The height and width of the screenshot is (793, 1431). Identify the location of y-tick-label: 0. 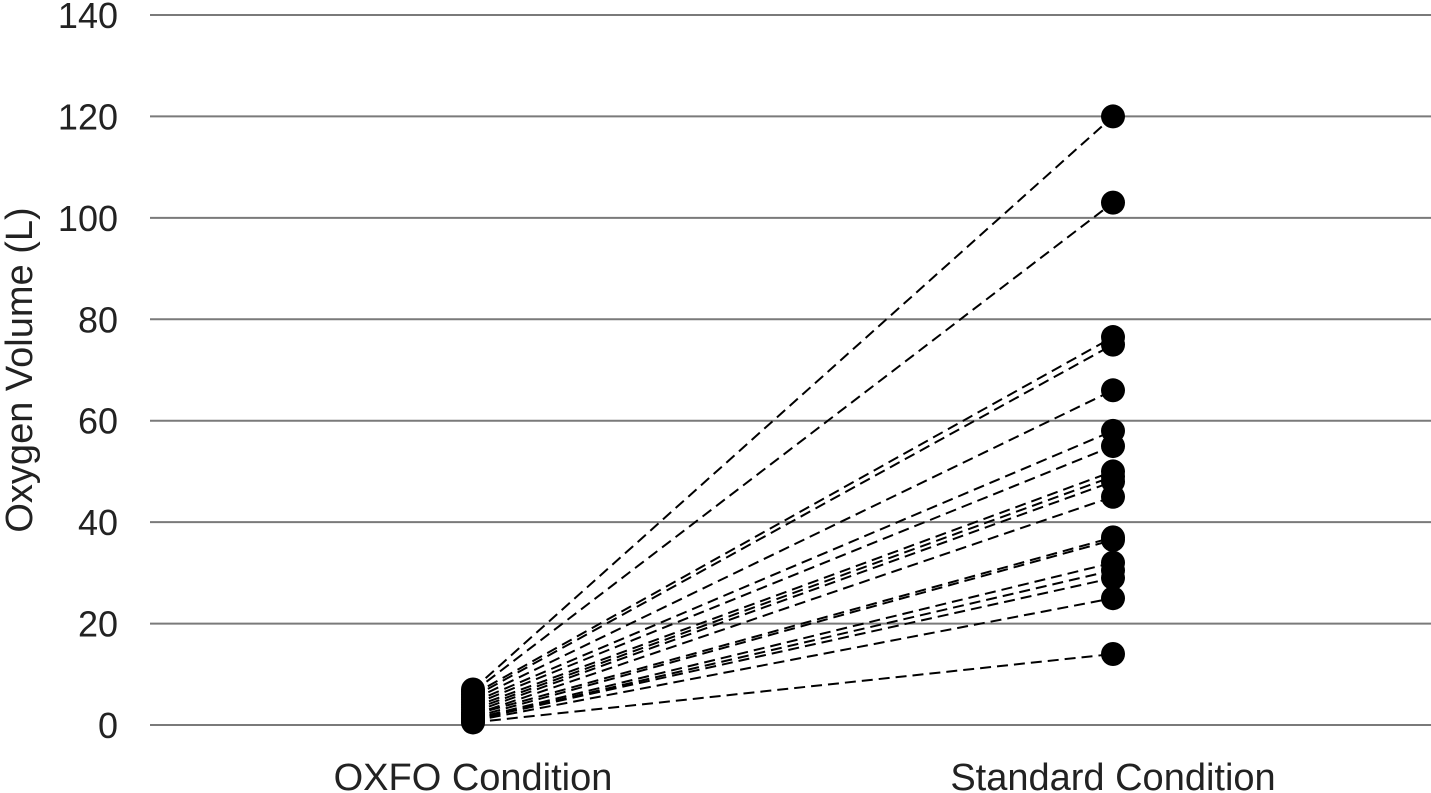
(108, 725).